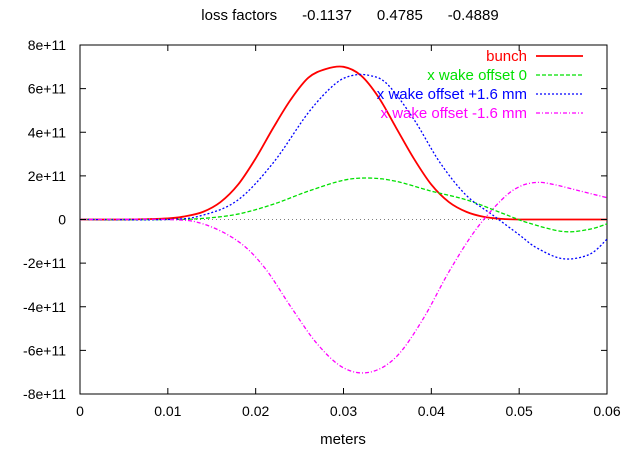 Image resolution: width=641 pixels, height=450 pixels. I want to click on y-tick-label: -2e+11, so click(44, 263).